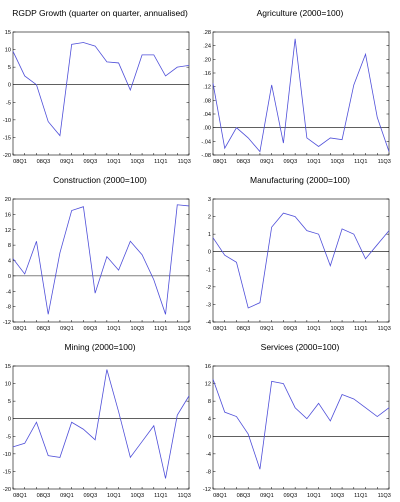  Describe the element at coordinates (207, 47) in the screenshot. I see `y-tick-label: .24` at that location.